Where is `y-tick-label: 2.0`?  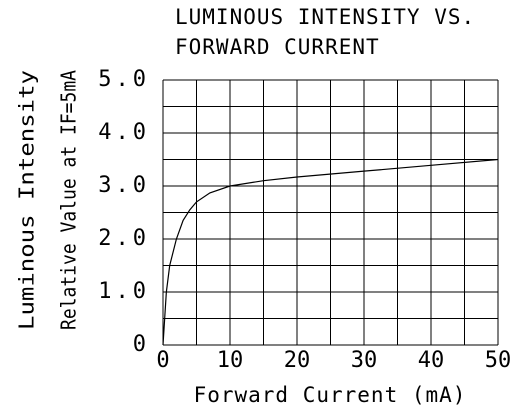 y-tick-label: 2.0 is located at coordinates (124, 238).